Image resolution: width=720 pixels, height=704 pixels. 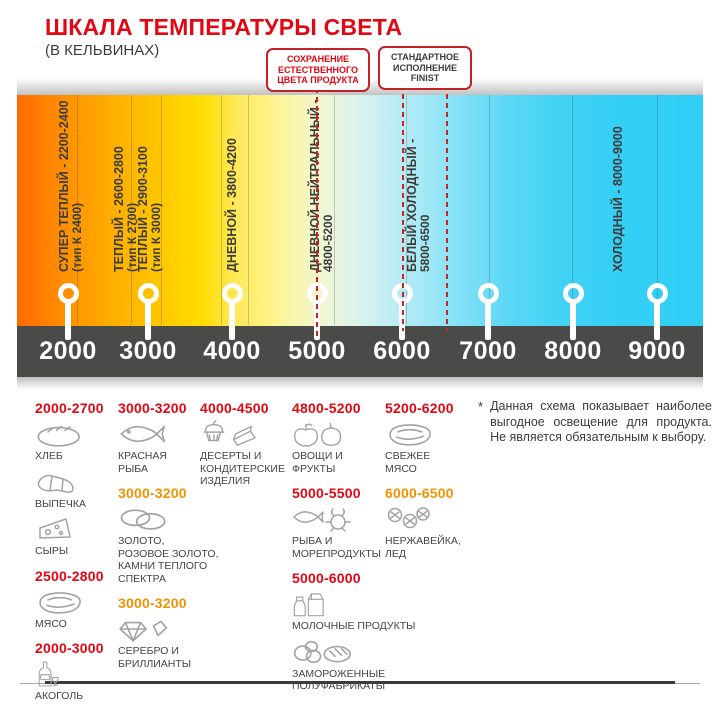 What do you see at coordinates (432, 519) in the screenshot?
I see `ice-icon` at bounding box center [432, 519].